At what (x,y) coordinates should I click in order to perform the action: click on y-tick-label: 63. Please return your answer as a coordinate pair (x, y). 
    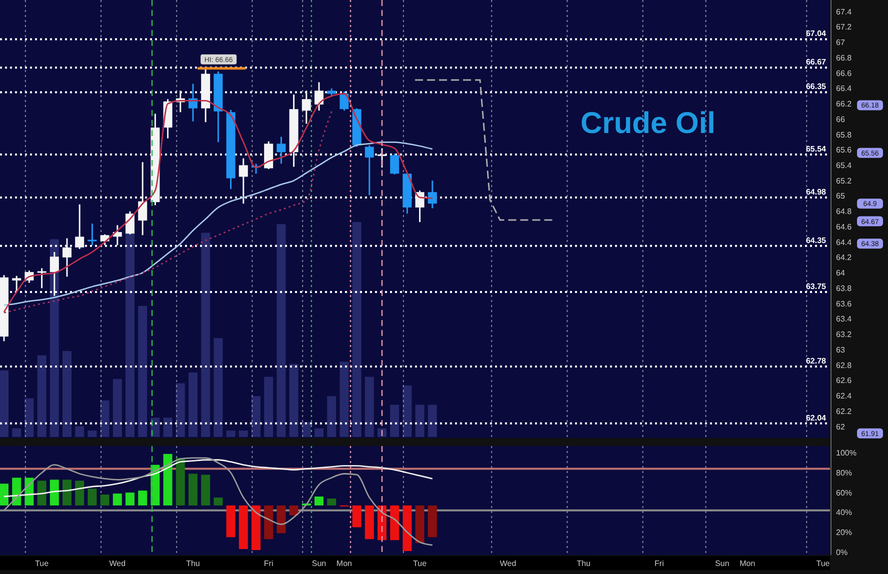
    Looking at the image, I should click on (841, 349).